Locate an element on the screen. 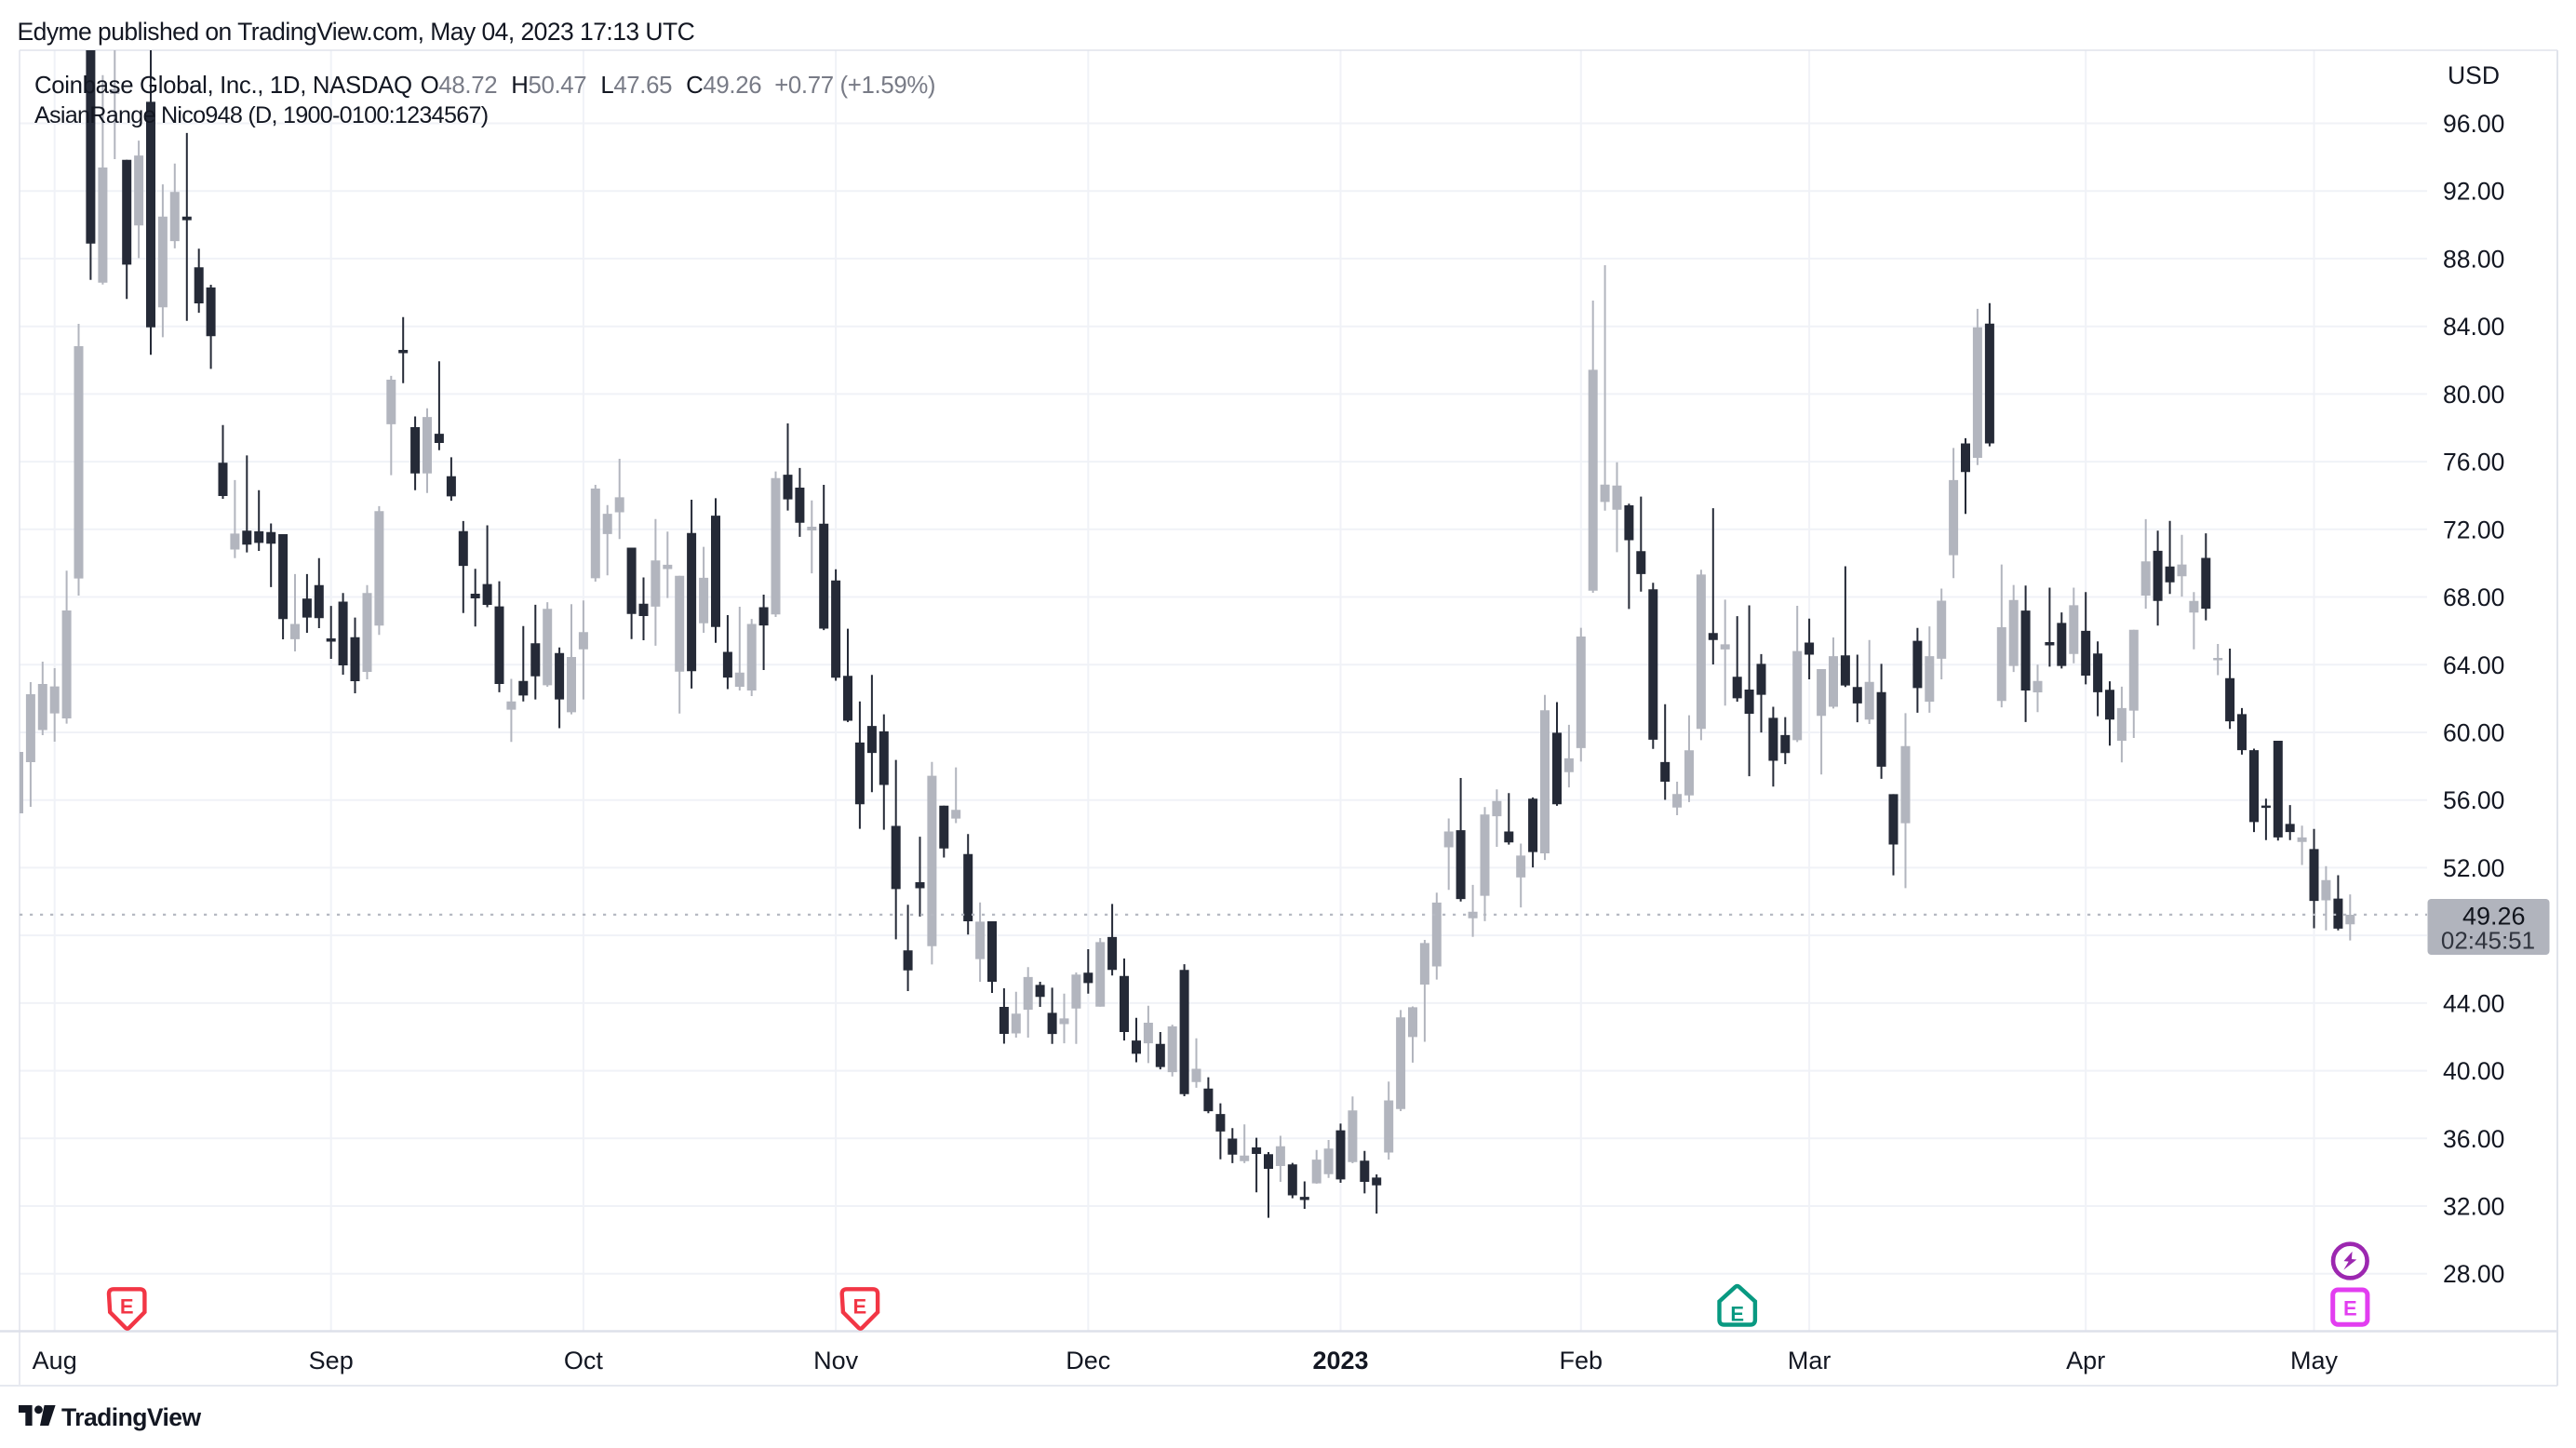  svg-text: 2023 is located at coordinates (1340, 1360).